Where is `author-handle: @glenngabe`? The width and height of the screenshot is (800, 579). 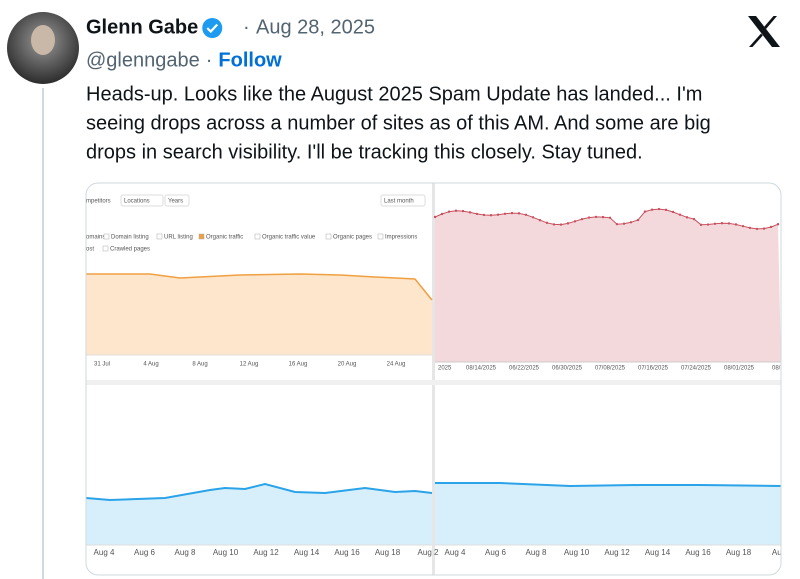 author-handle: @glenngabe is located at coordinates (143, 60).